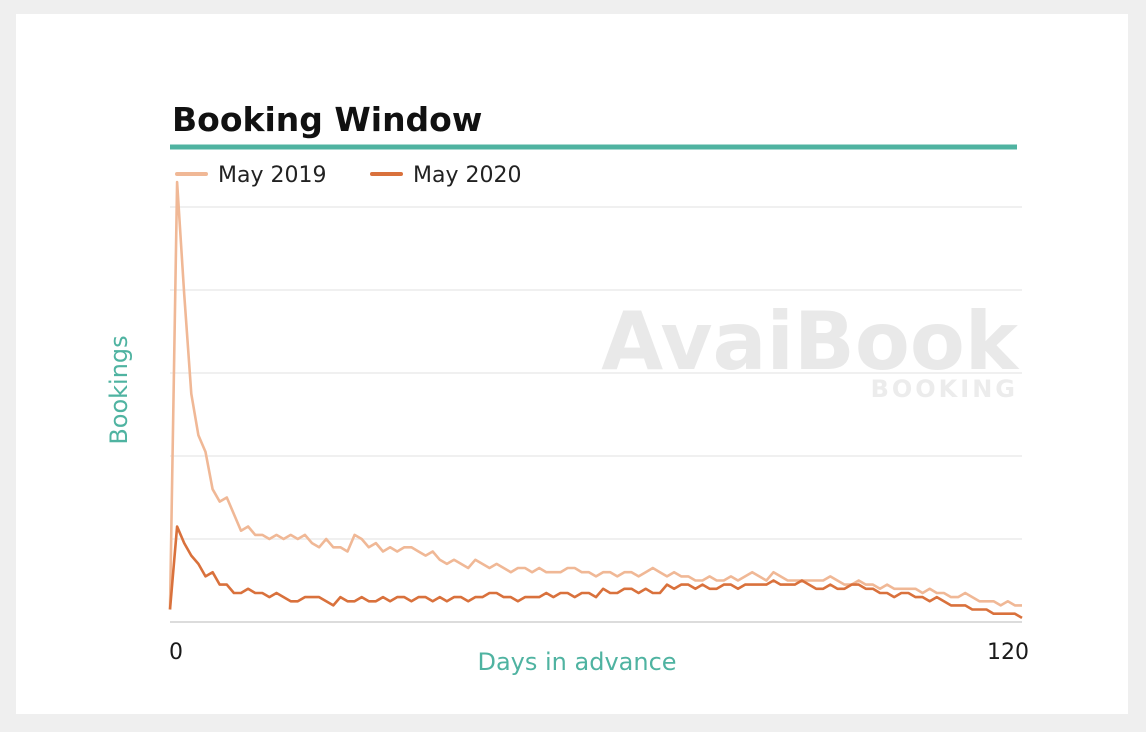 The height and width of the screenshot is (732, 1146). Describe the element at coordinates (467, 175) in the screenshot. I see `legend-label-may-2020: May 2020` at that location.